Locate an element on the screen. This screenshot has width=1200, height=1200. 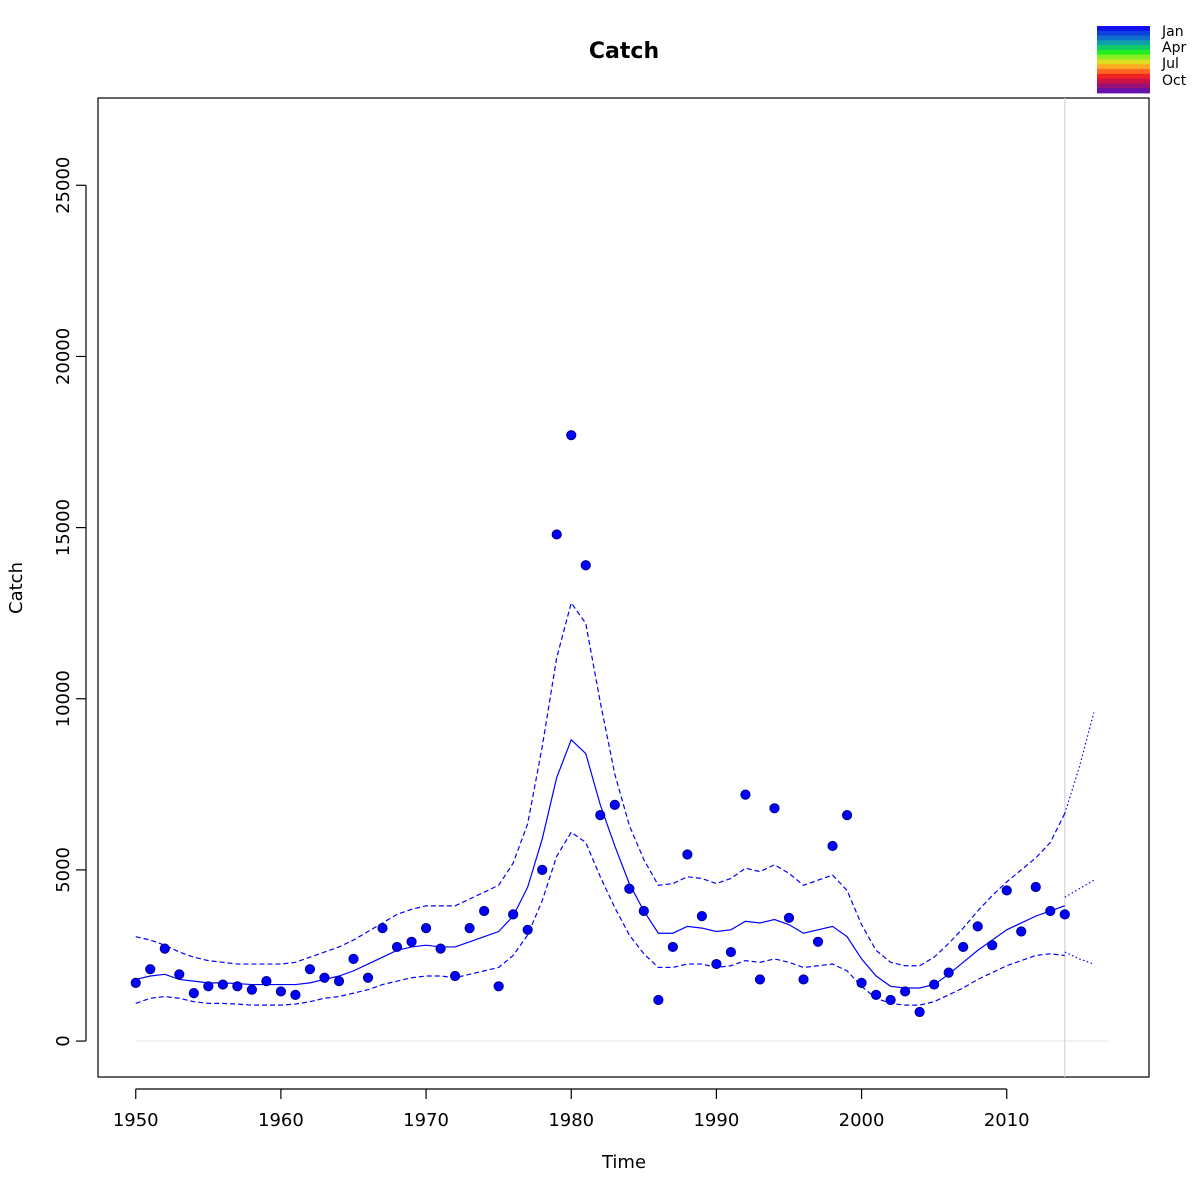
y-tick-label: 10000 is located at coordinates (63, 698).